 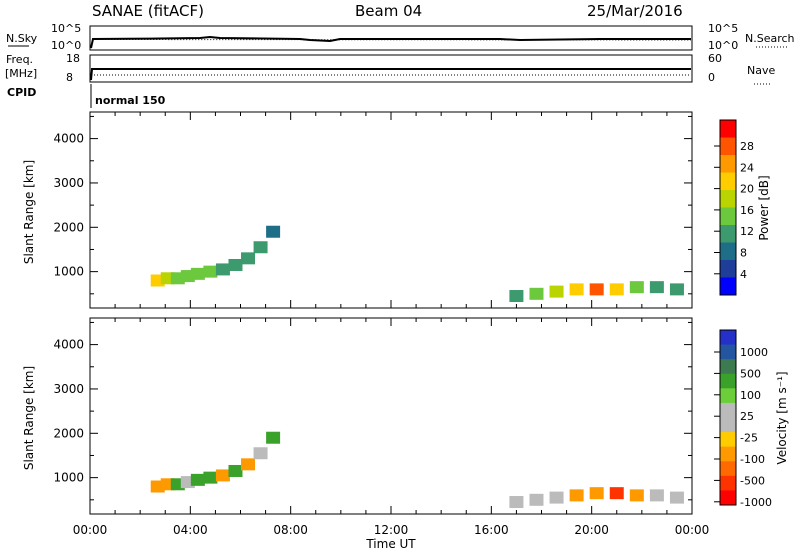 I want to click on velocity-colorbar-frame, so click(x=728, y=417).